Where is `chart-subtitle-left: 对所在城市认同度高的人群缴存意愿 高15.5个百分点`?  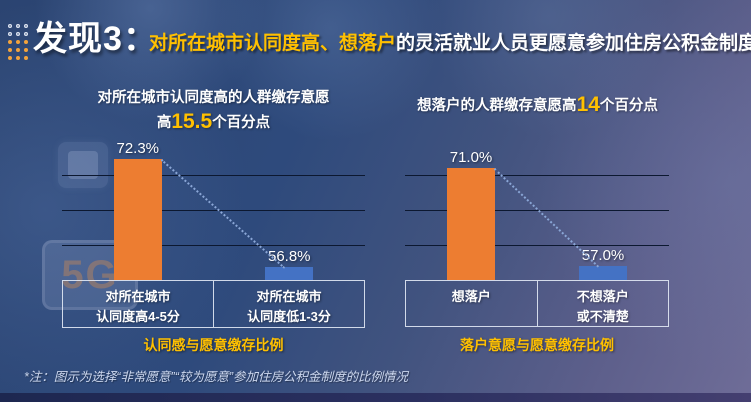 chart-subtitle-left: 对所在城市认同度高的人群缴存意愿 高15.5个百分点 is located at coordinates (213, 111).